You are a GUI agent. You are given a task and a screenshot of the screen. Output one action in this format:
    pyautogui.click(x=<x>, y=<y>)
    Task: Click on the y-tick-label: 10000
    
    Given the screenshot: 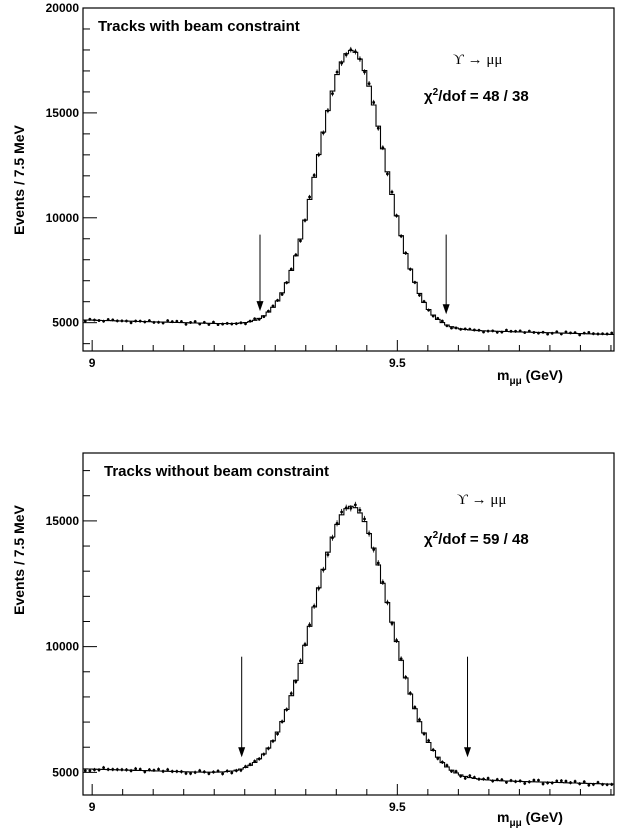 What is the action you would take?
    pyautogui.click(x=63, y=218)
    